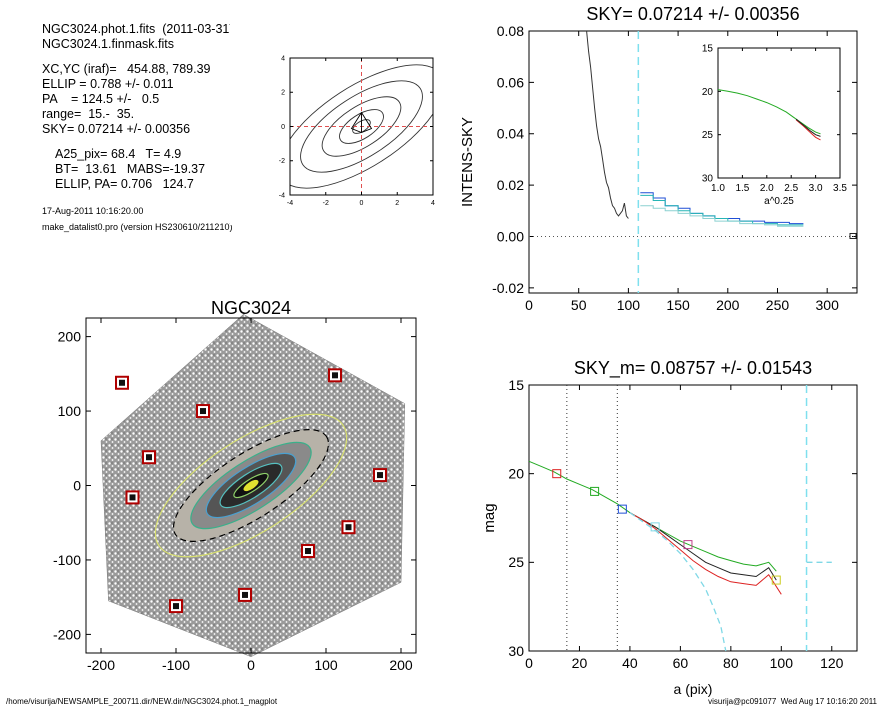 The image size is (885, 708). Describe the element at coordinates (116, 129) in the screenshot. I see `header-sky: SKY= 0.07214 +/- 0.00356` at that location.